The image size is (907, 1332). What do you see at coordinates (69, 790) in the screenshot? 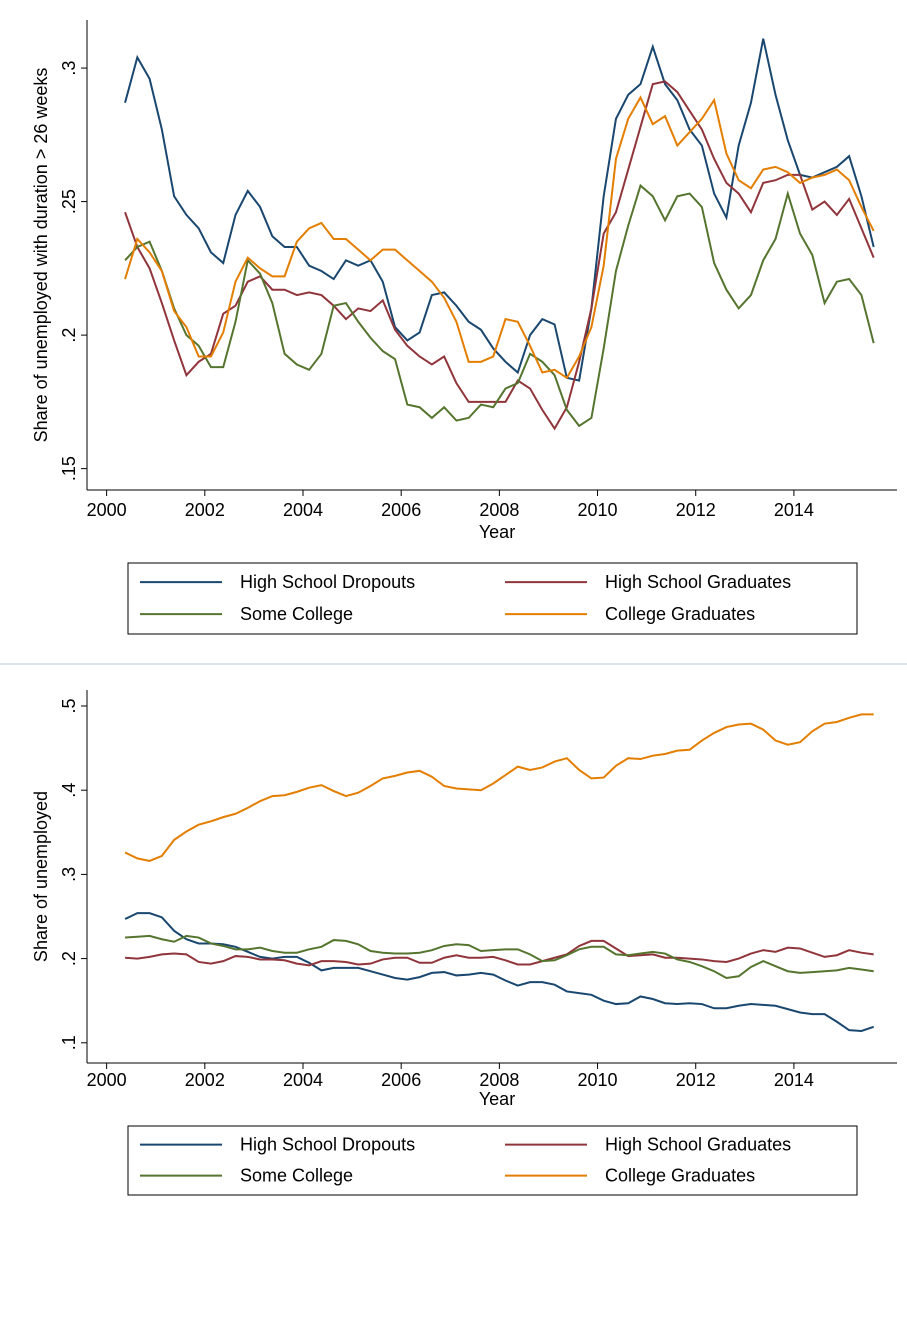
I see `y-tick-label: .4` at bounding box center [69, 790].